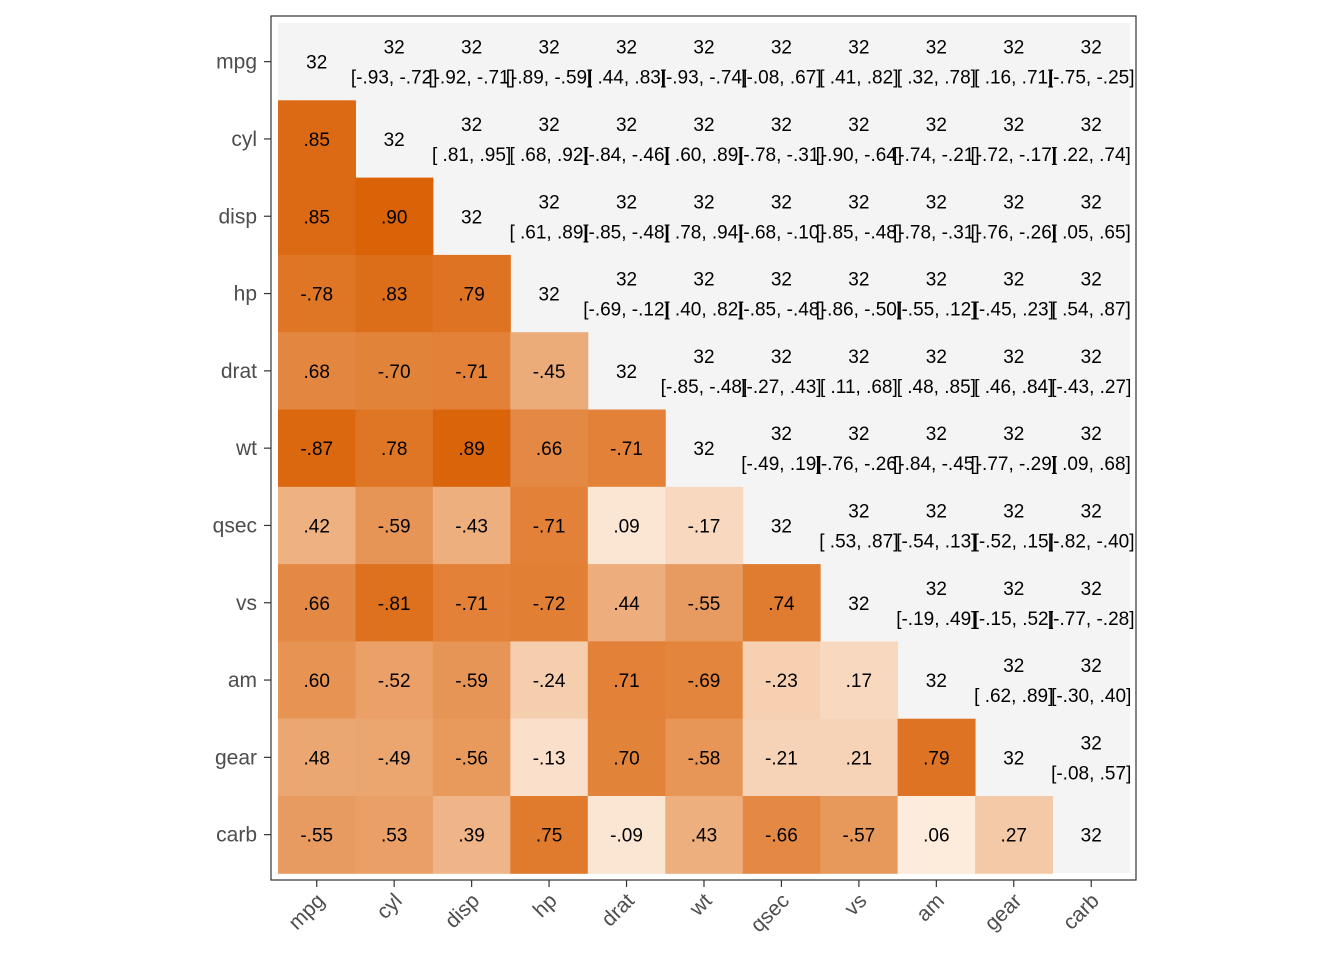 Image resolution: width=1344 pixels, height=960 pixels. What do you see at coordinates (626, 280) in the screenshot?
I see `sample-size-hp-drat: 32` at bounding box center [626, 280].